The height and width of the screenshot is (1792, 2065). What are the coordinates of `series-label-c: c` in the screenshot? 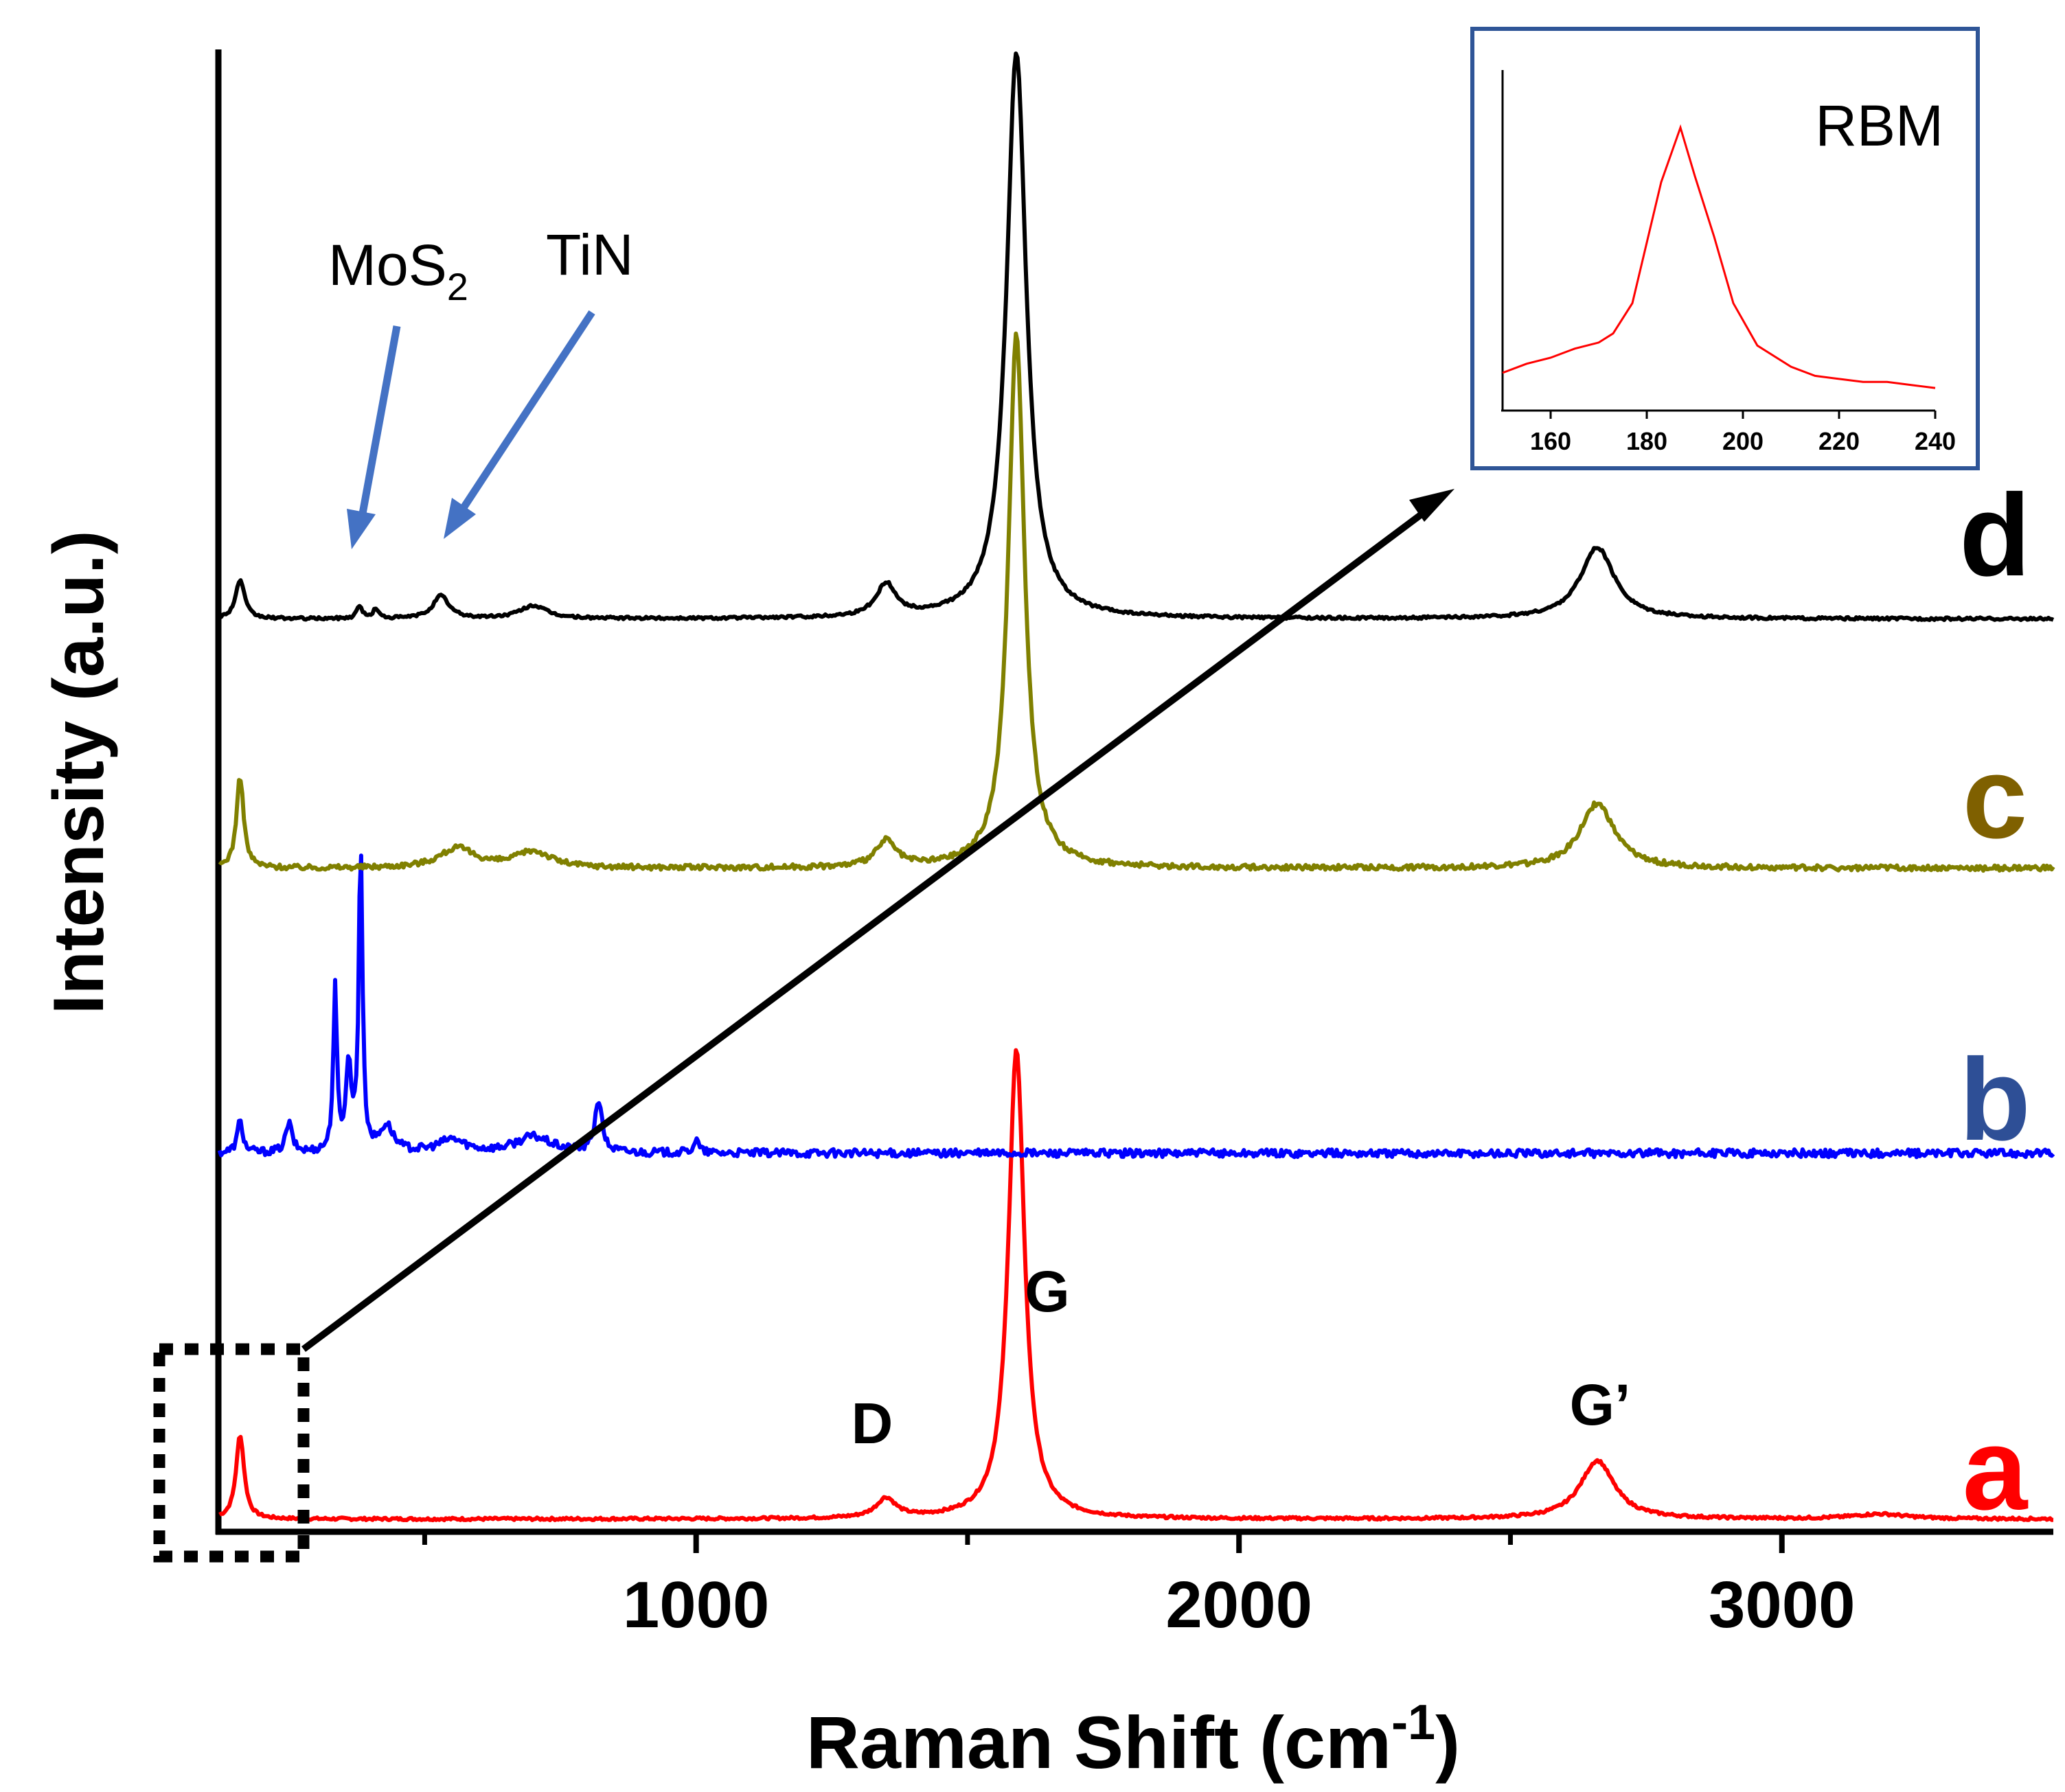 It's located at (1995, 798).